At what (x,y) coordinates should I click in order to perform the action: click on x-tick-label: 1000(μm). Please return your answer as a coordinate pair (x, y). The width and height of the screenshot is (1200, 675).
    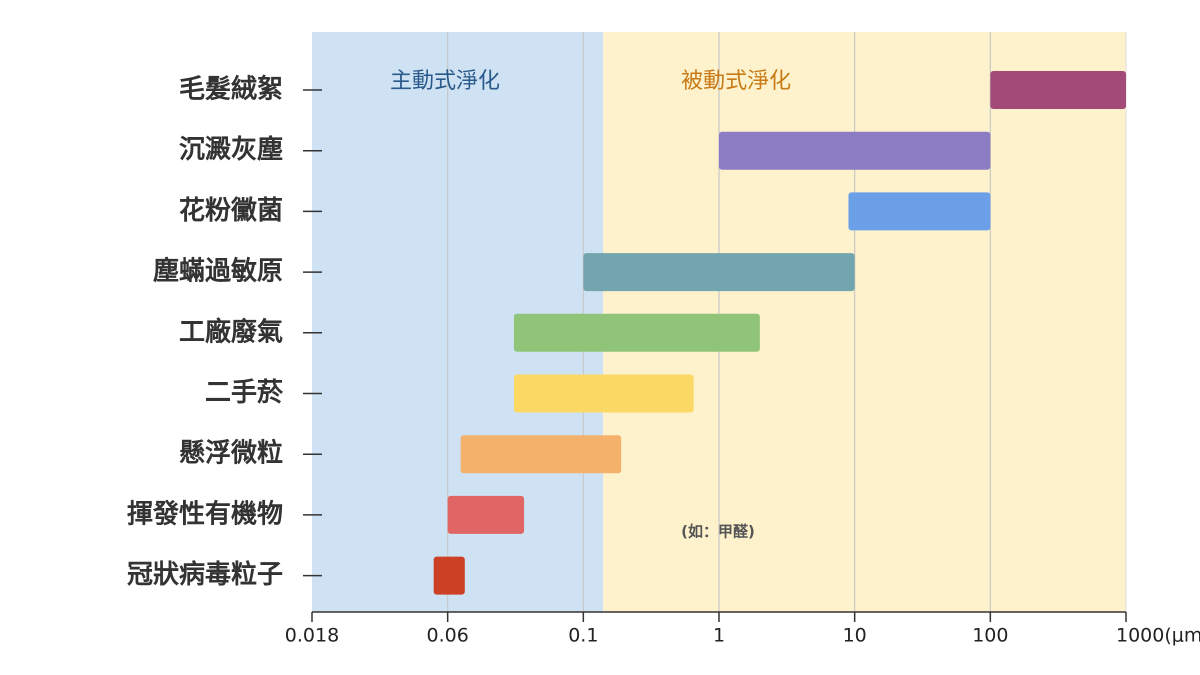
    Looking at the image, I should click on (1158, 636).